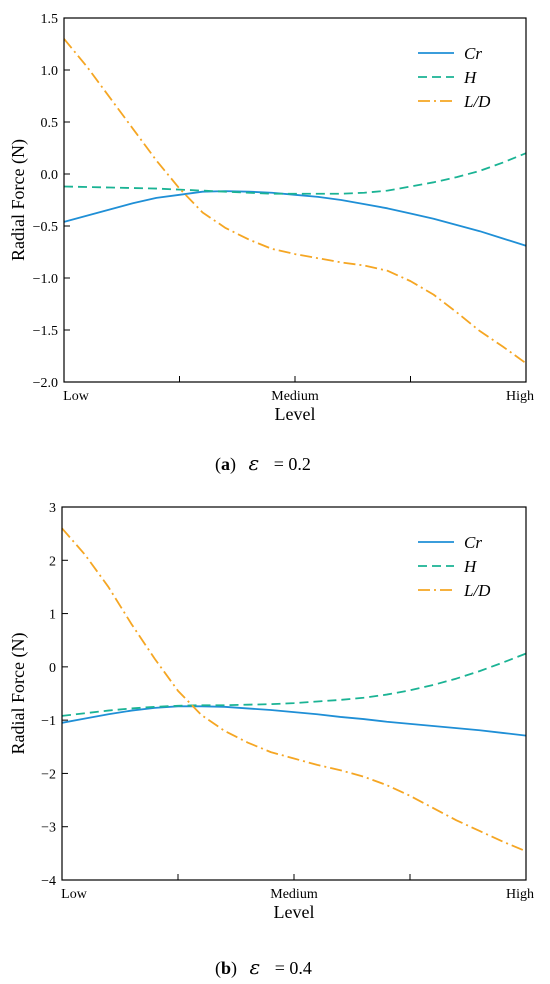 This screenshot has width=550, height=984. I want to click on caption-b-letter: b, so click(226, 968).